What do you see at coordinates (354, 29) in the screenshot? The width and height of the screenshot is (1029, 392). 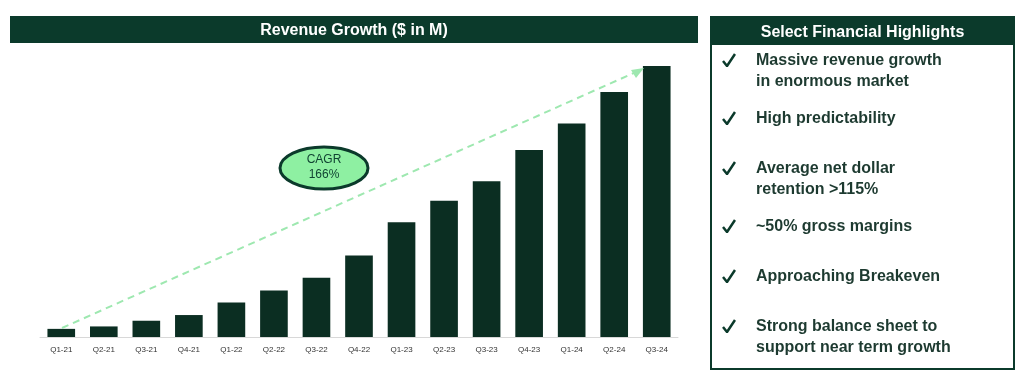 I see `chart-title: Revenue Growth ($ in M)` at bounding box center [354, 29].